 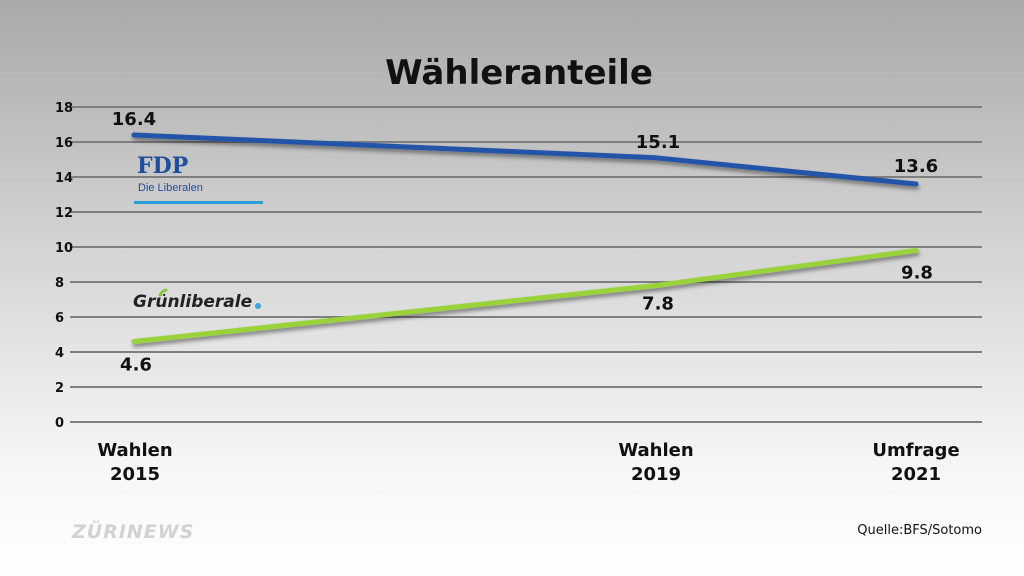 I want to click on y-tick-label: 4, so click(x=59, y=353).